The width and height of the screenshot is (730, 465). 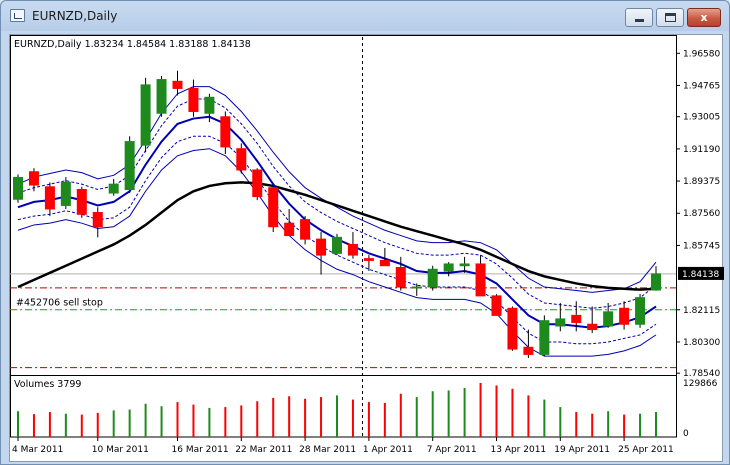 I want to click on price-tick-label: 1.91190, so click(x=701, y=150).